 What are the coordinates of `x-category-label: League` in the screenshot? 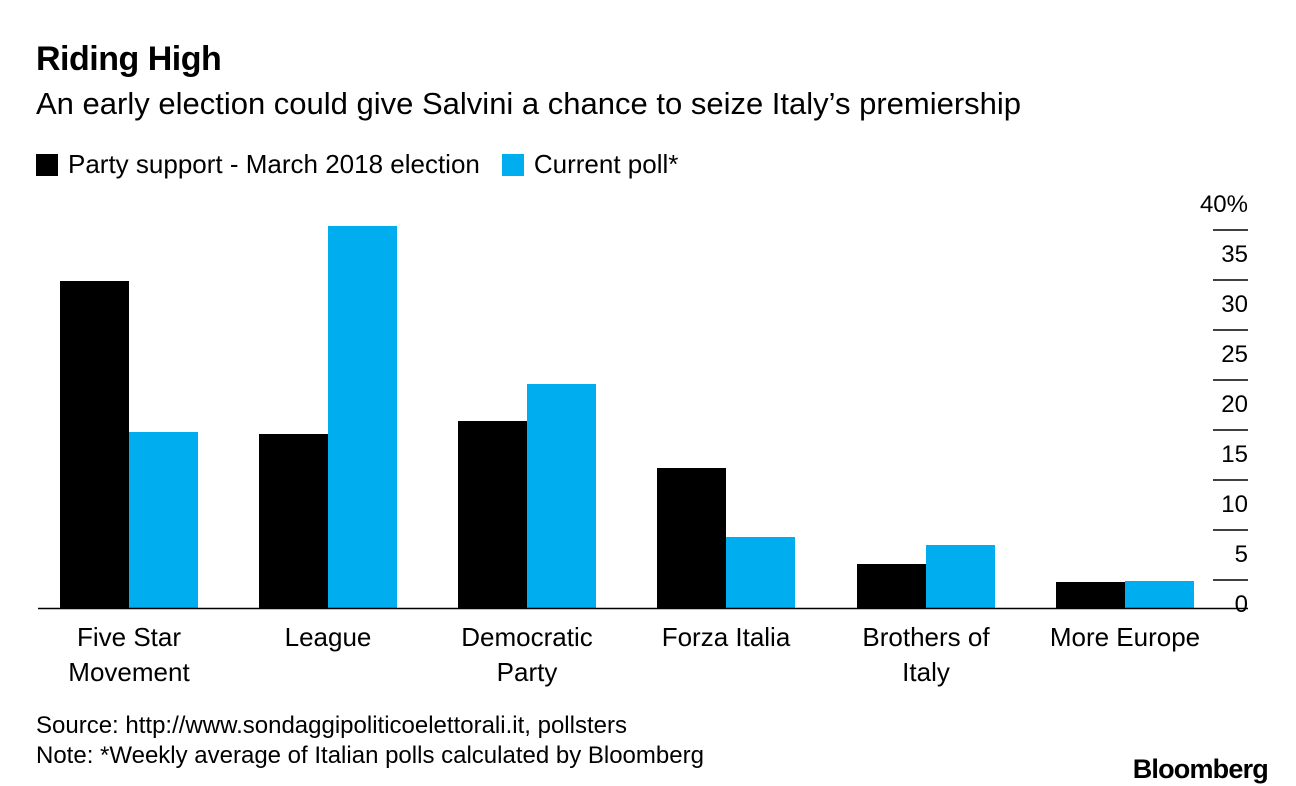 It's located at (328, 637).